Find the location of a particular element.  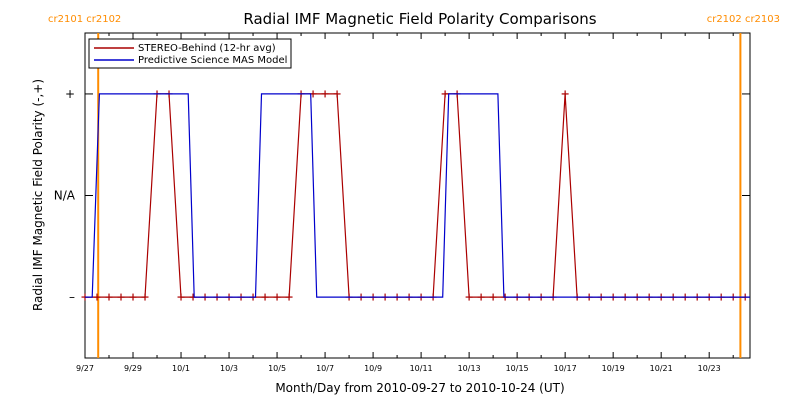

legend-box is located at coordinates (190, 53).